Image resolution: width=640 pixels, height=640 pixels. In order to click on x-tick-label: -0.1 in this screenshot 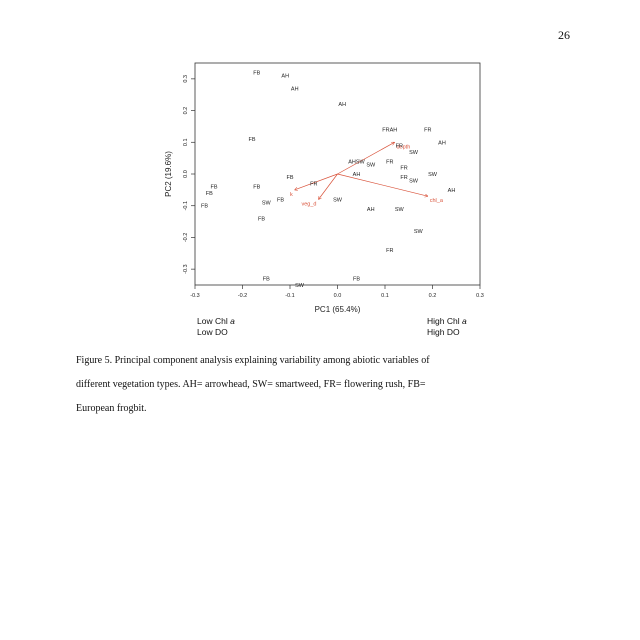, I will do `click(289, 296)`.